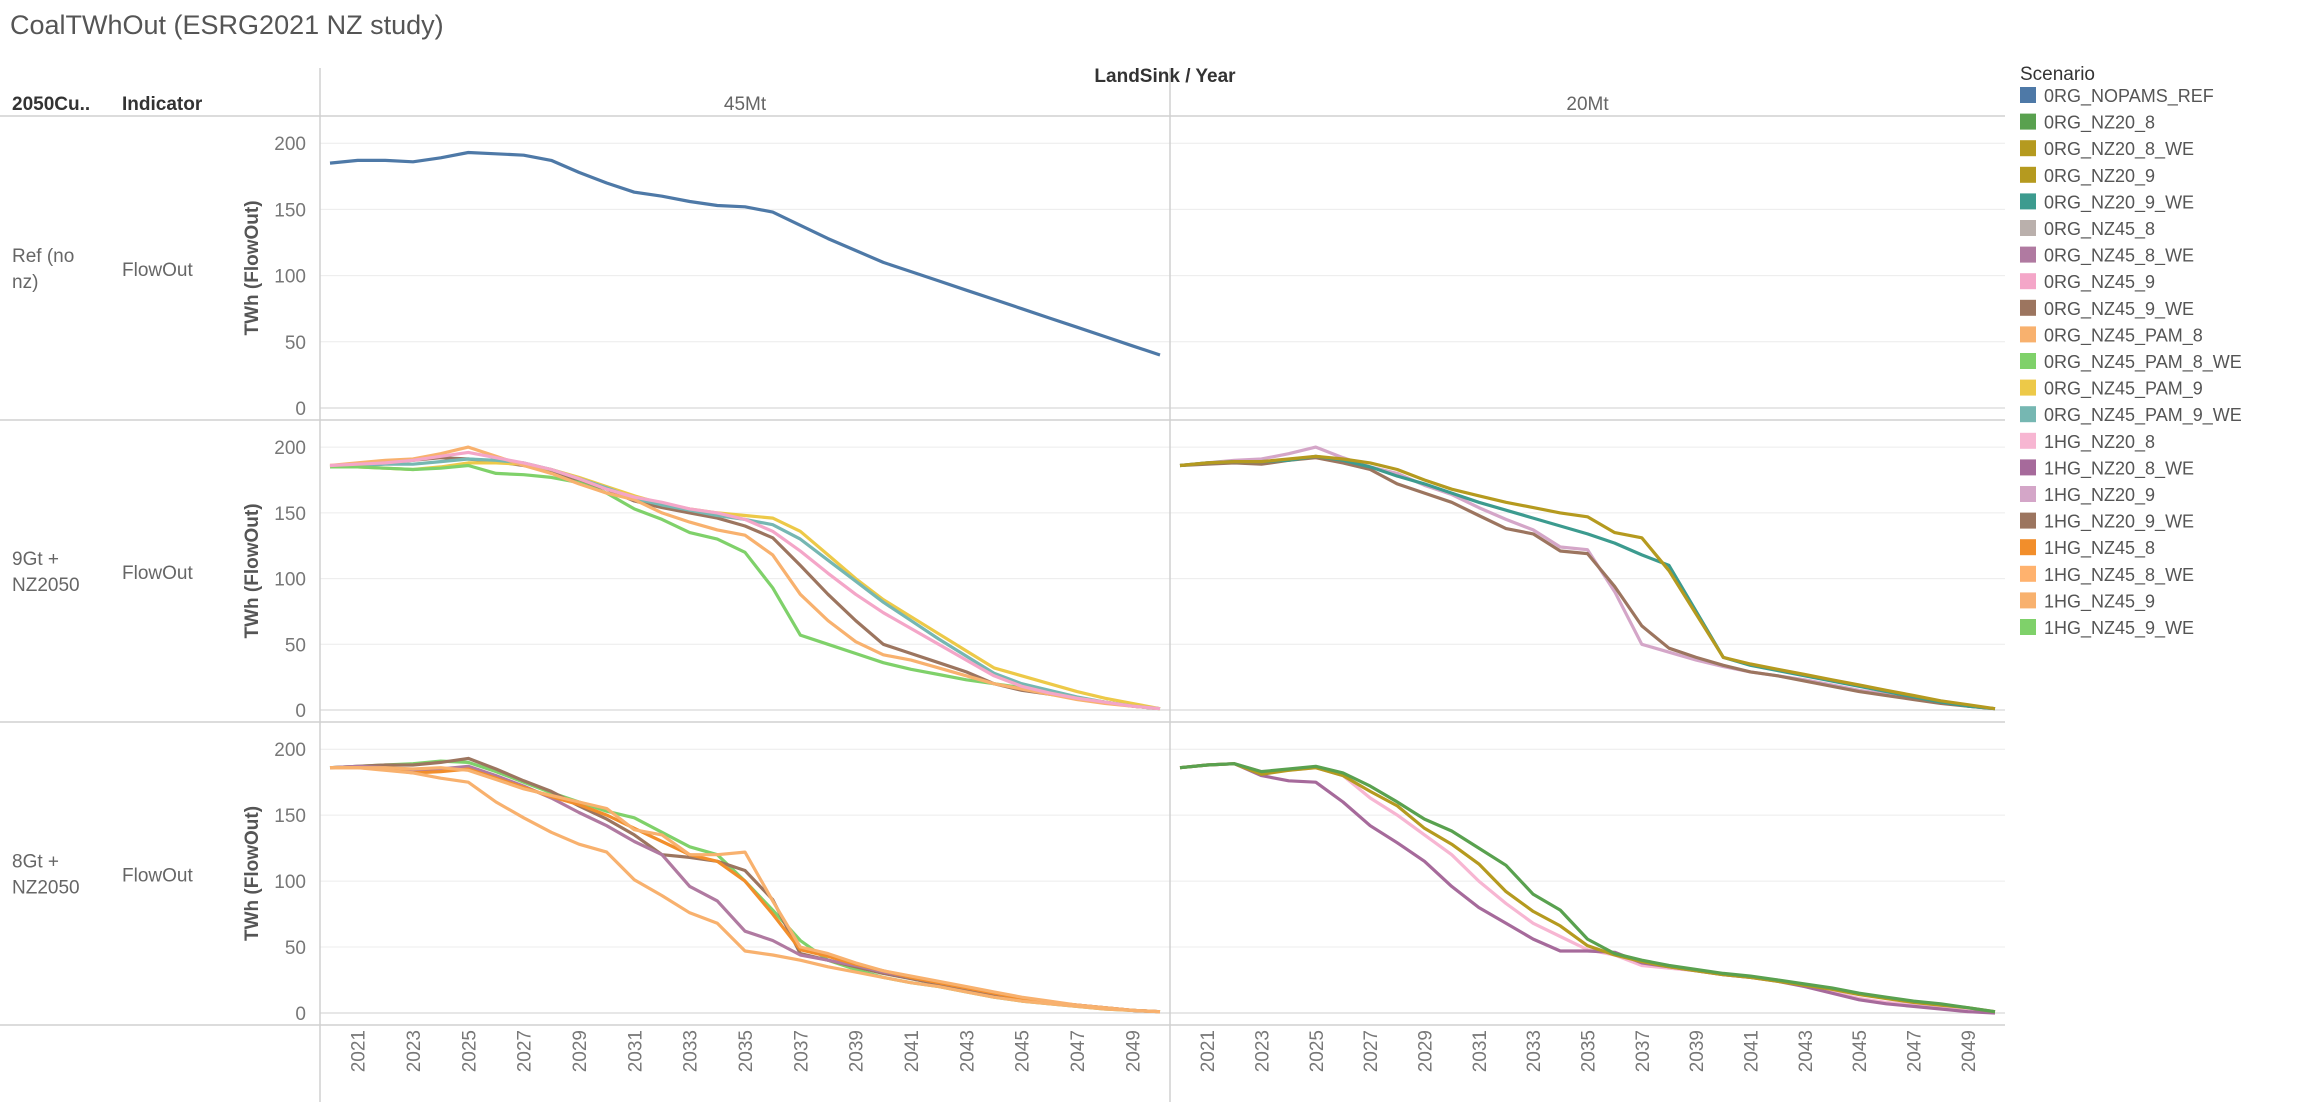  Describe the element at coordinates (1587, 104) in the screenshot. I see `column-header-20mt: 20Mt` at that location.